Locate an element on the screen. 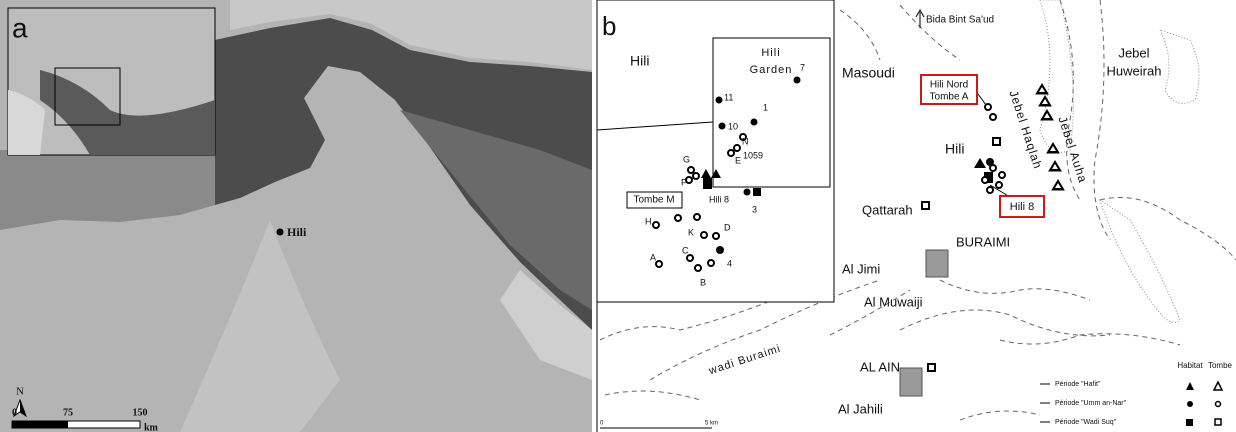 The width and height of the screenshot is (1236, 432). place-label: Bida Bint Sa'ud is located at coordinates (960, 20).